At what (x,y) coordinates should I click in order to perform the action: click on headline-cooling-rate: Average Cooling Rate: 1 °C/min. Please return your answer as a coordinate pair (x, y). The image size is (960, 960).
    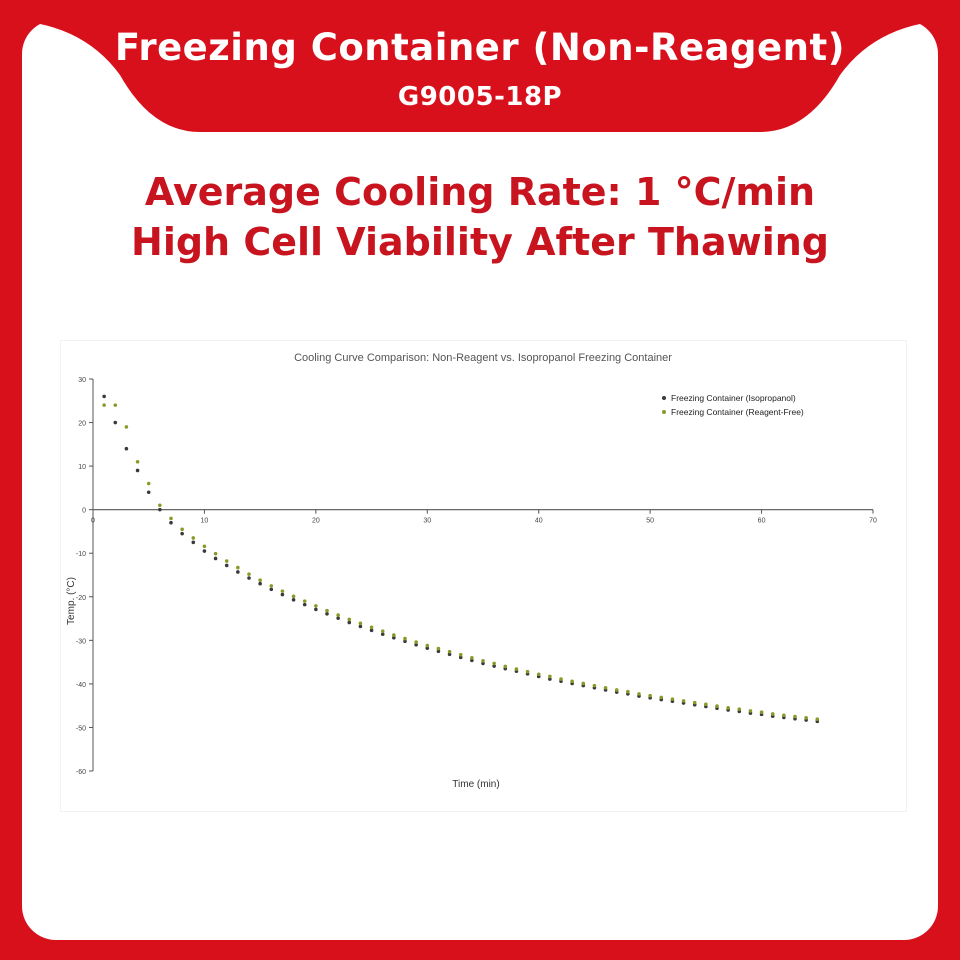
    Looking at the image, I should click on (480, 192).